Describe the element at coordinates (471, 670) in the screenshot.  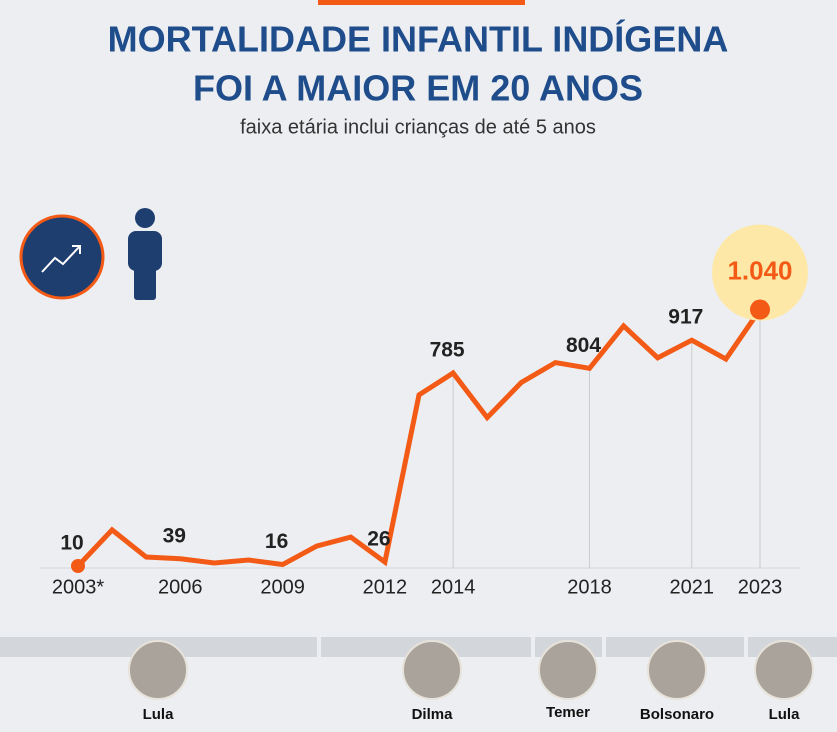
I see `portraits` at that location.